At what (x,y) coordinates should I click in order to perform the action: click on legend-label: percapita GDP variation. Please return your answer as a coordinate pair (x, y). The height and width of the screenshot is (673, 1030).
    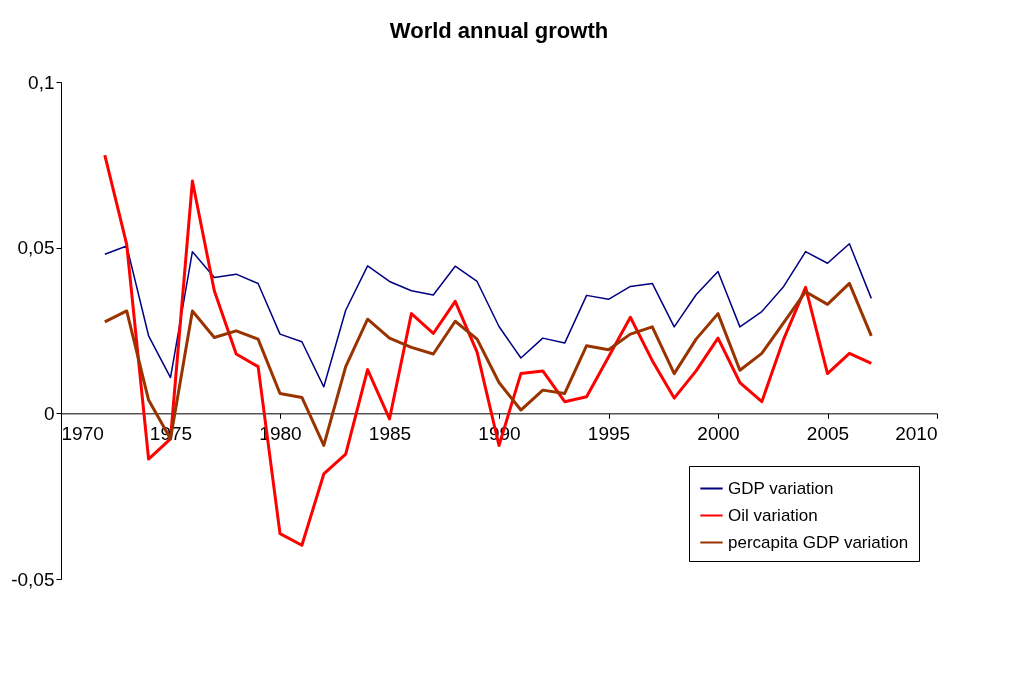
    Looking at the image, I should click on (818, 542).